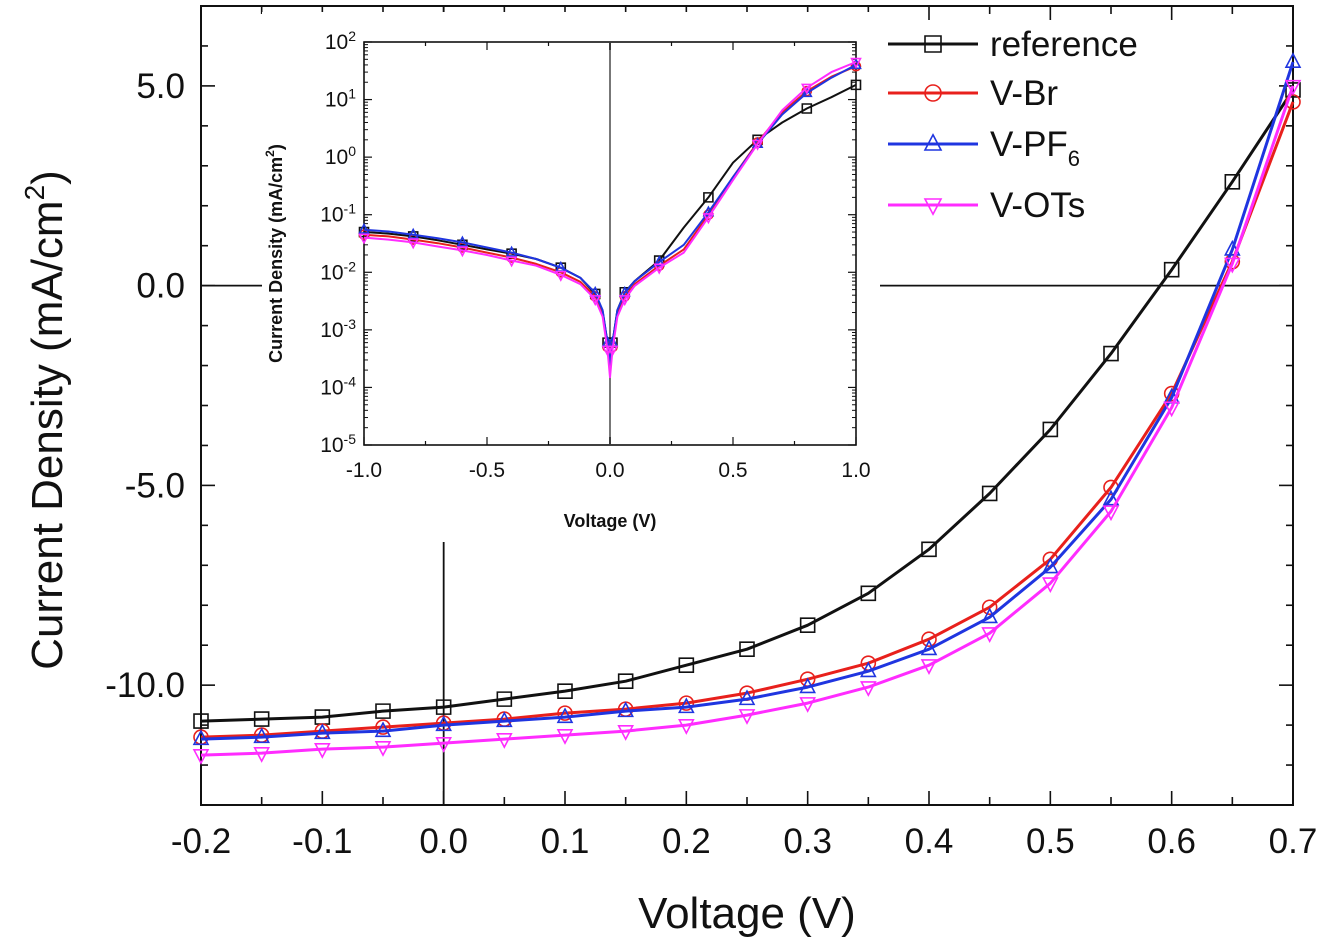 This screenshot has width=1320, height=945. Describe the element at coordinates (201, 841) in the screenshot. I see `main-x-tick-label: -0.2` at that location.